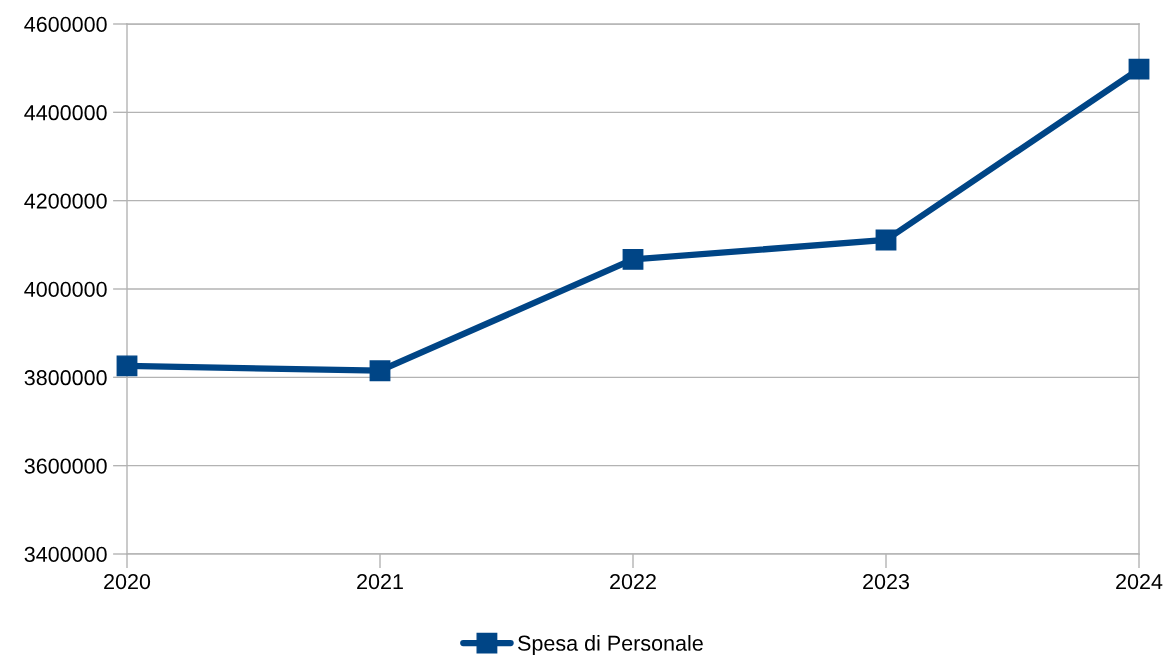  What do you see at coordinates (633, 582) in the screenshot?
I see `x-tick-label: 2022` at bounding box center [633, 582].